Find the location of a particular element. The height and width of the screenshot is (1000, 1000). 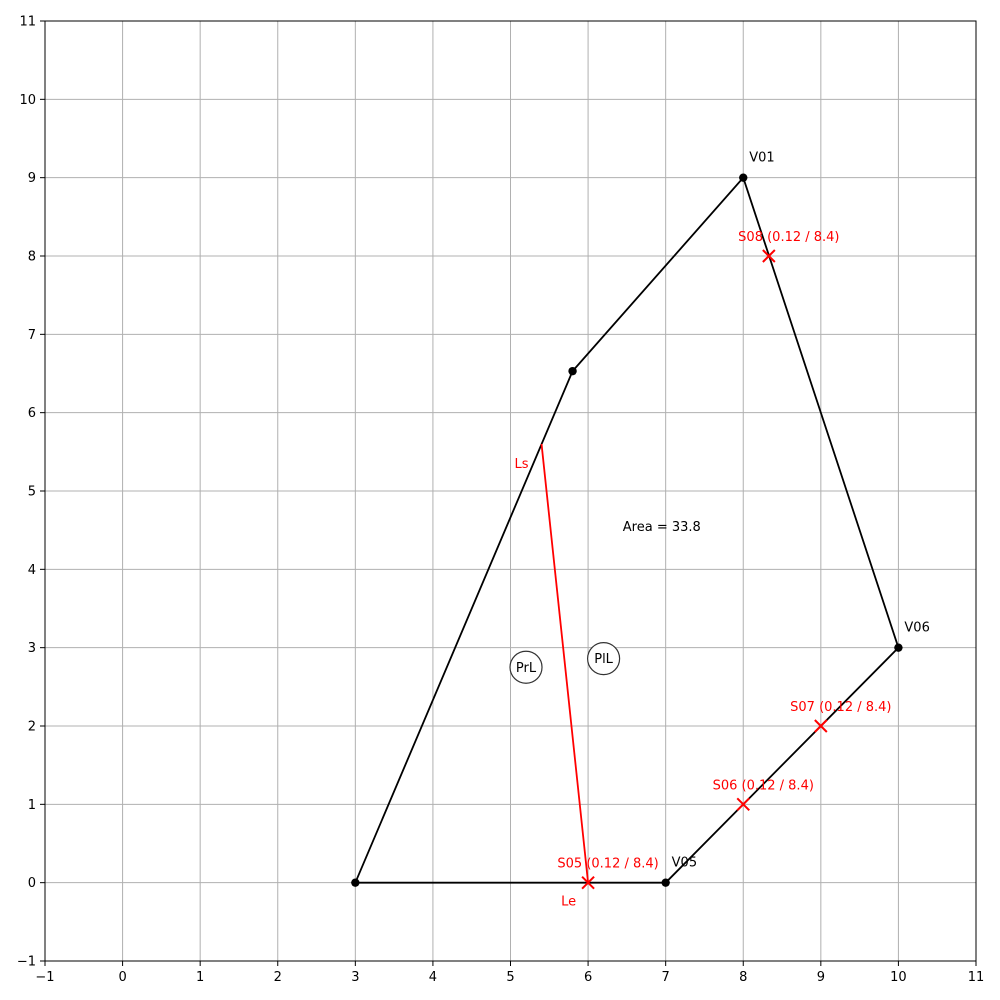

circle-labels: PrL PlL is located at coordinates (565, 663).